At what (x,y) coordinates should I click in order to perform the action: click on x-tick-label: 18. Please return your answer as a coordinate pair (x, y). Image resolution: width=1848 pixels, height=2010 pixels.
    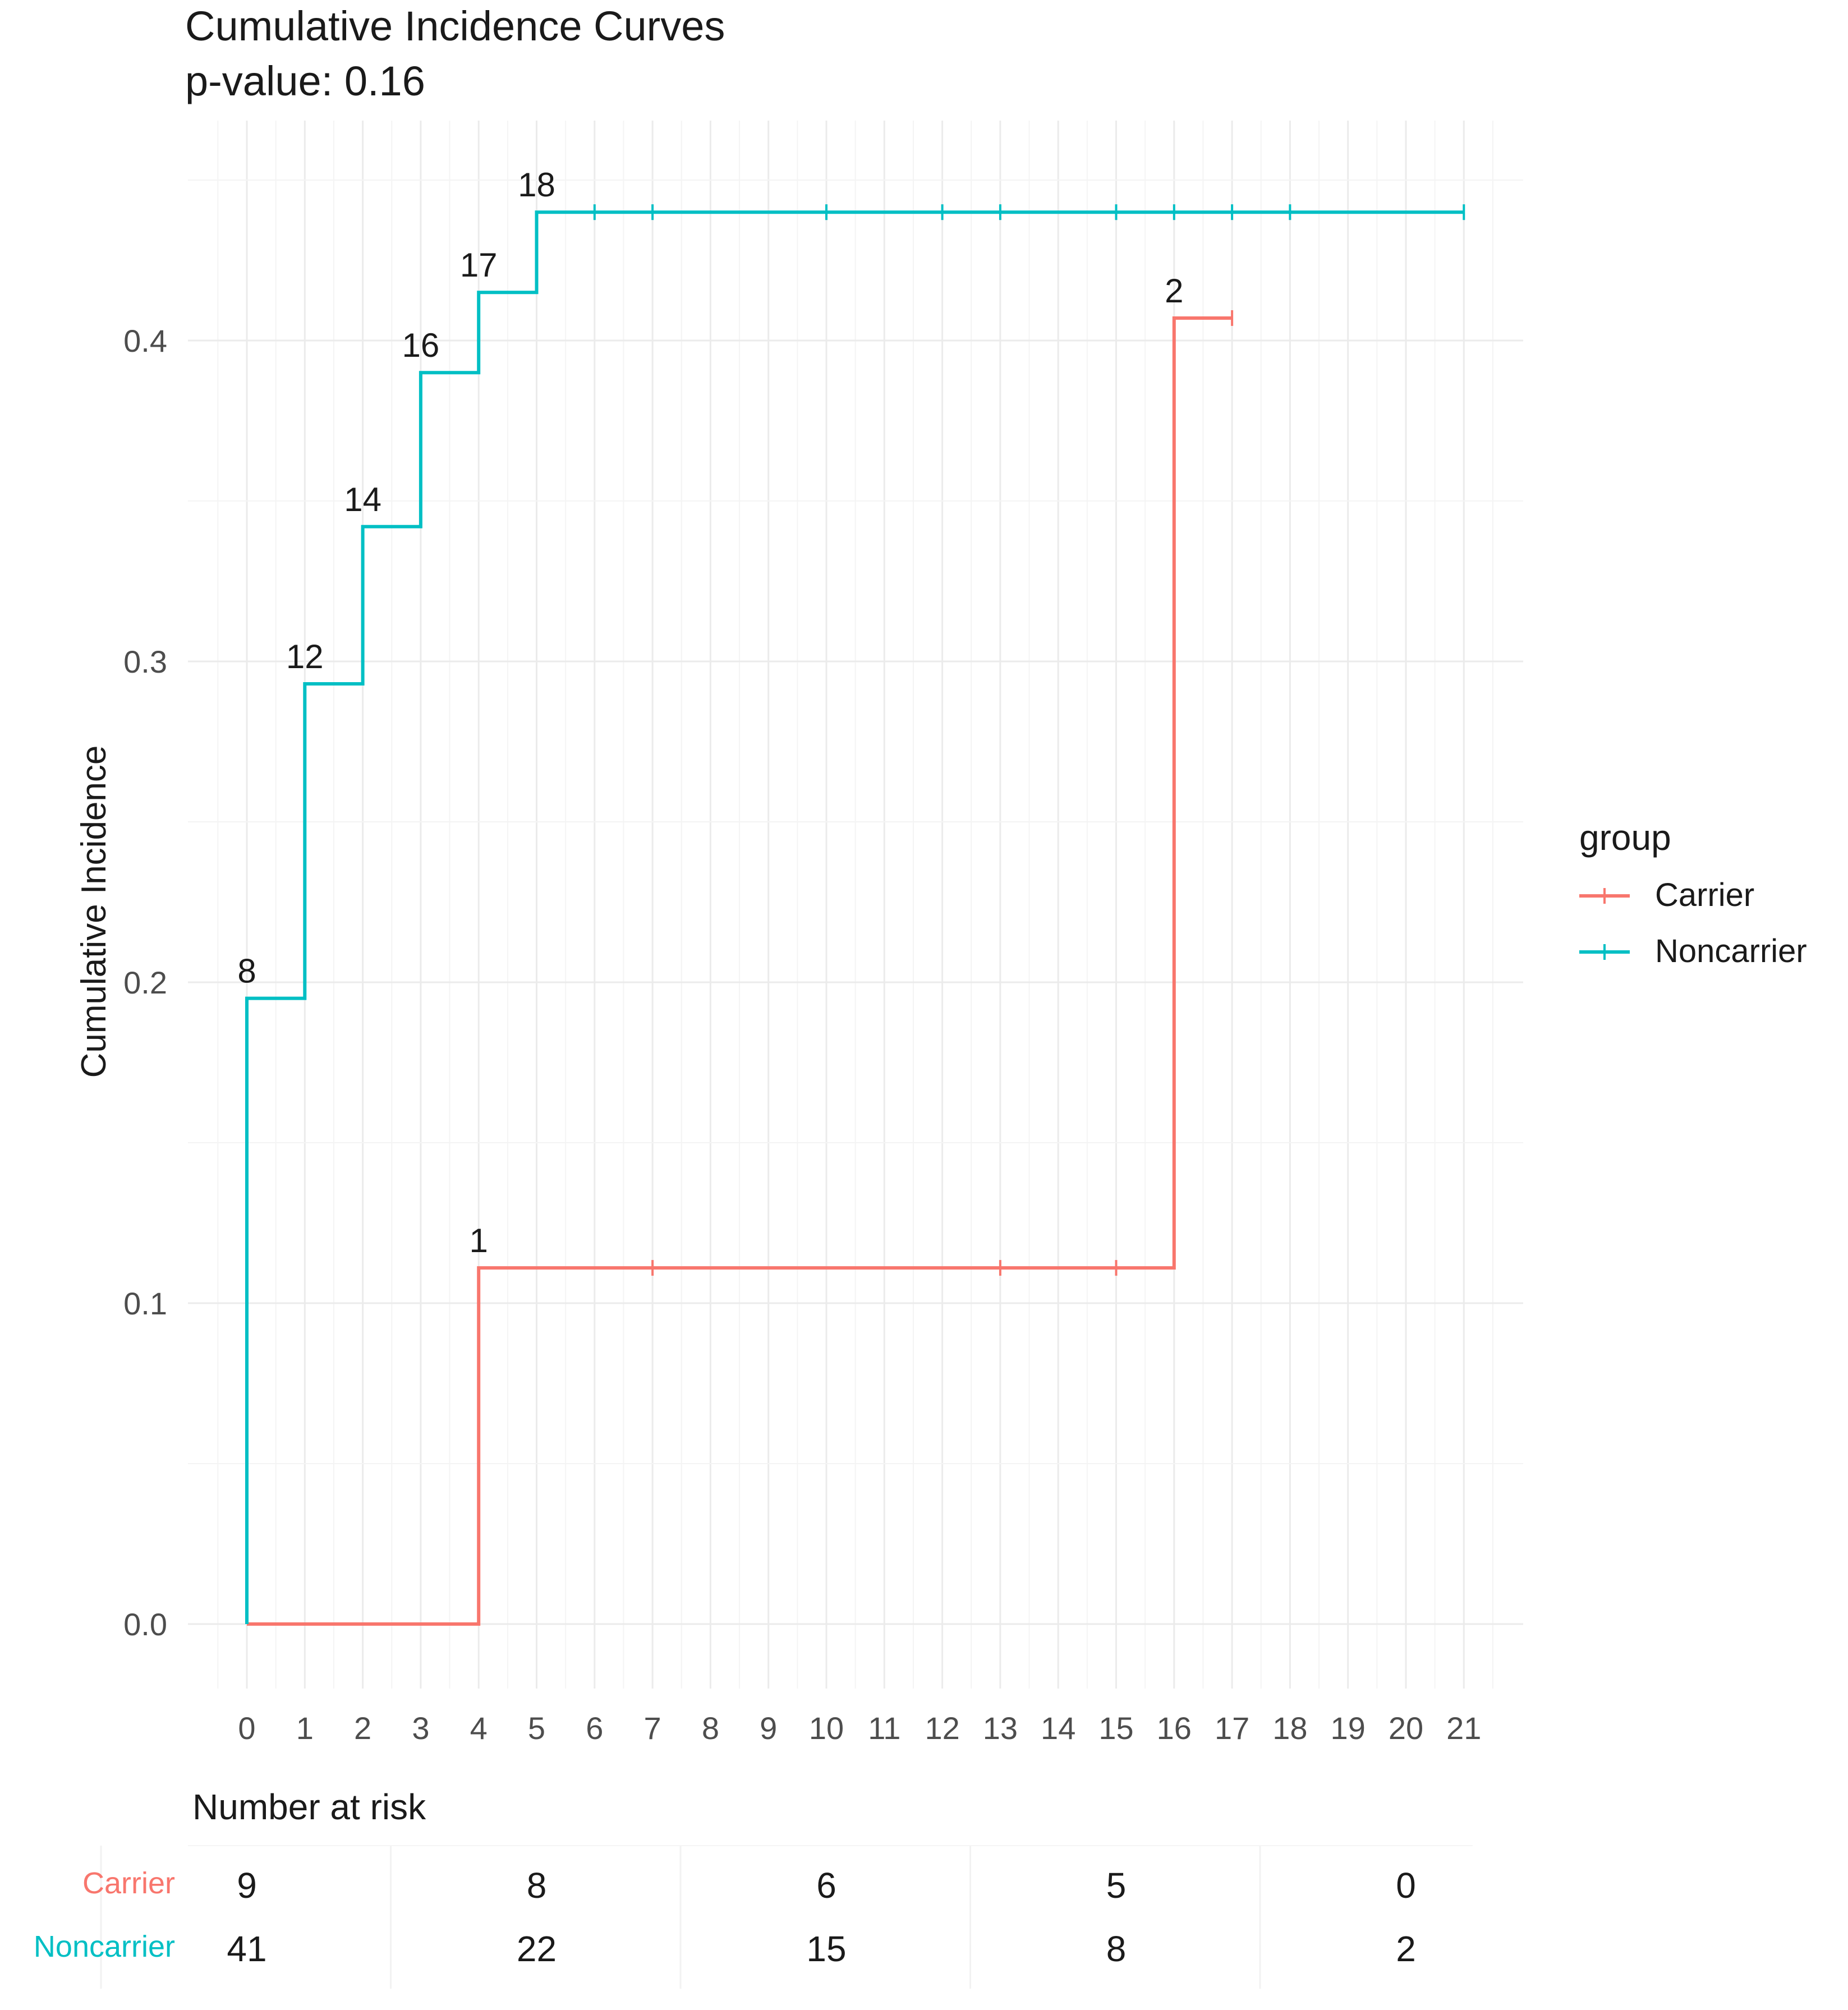
    Looking at the image, I should click on (1290, 1728).